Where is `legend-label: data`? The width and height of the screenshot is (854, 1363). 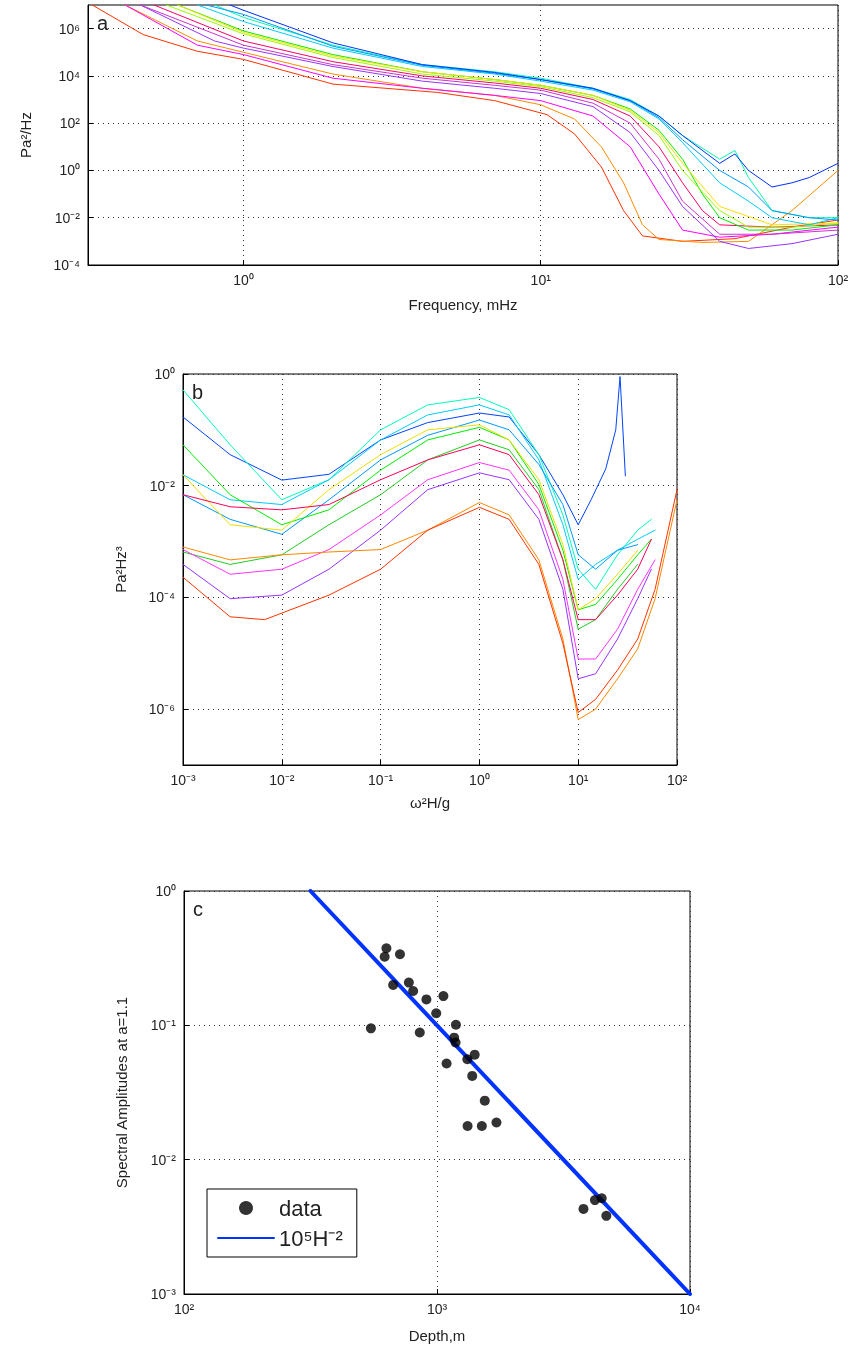 legend-label: data is located at coordinates (301, 1208).